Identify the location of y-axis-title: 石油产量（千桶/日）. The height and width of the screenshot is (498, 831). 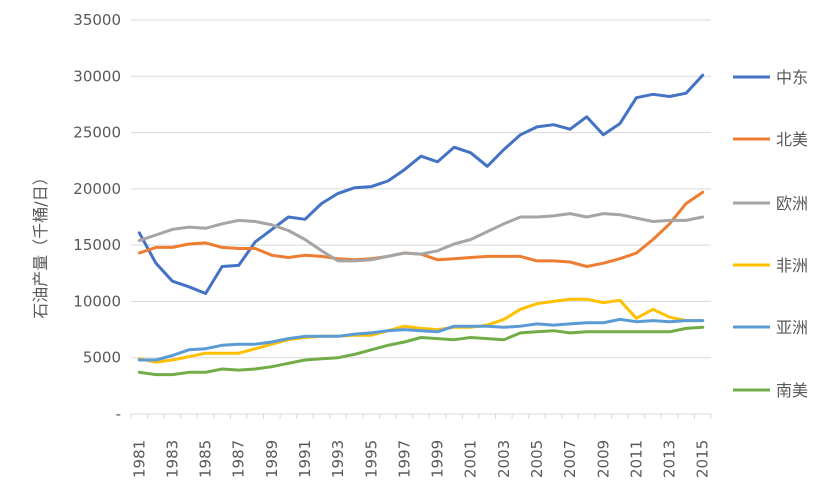
(40, 243).